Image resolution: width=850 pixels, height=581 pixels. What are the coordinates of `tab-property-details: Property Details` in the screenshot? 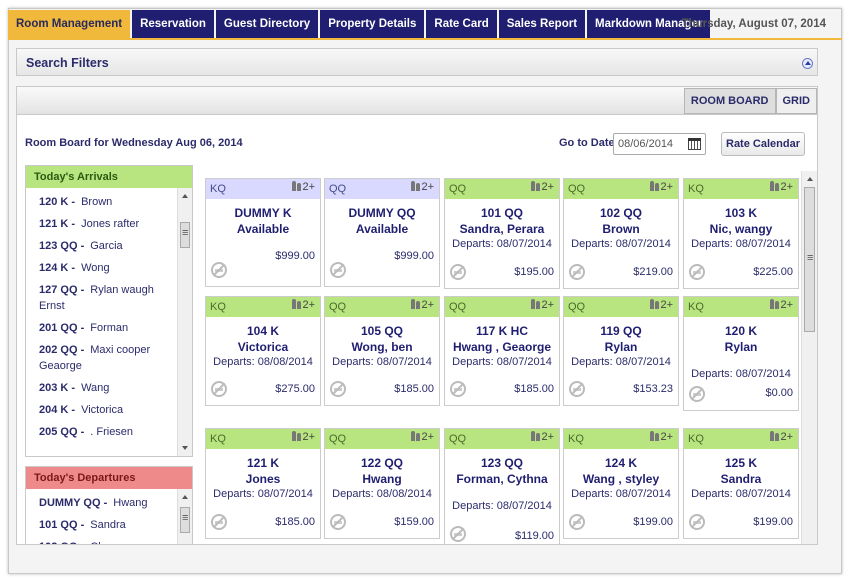 It's located at (372, 24).